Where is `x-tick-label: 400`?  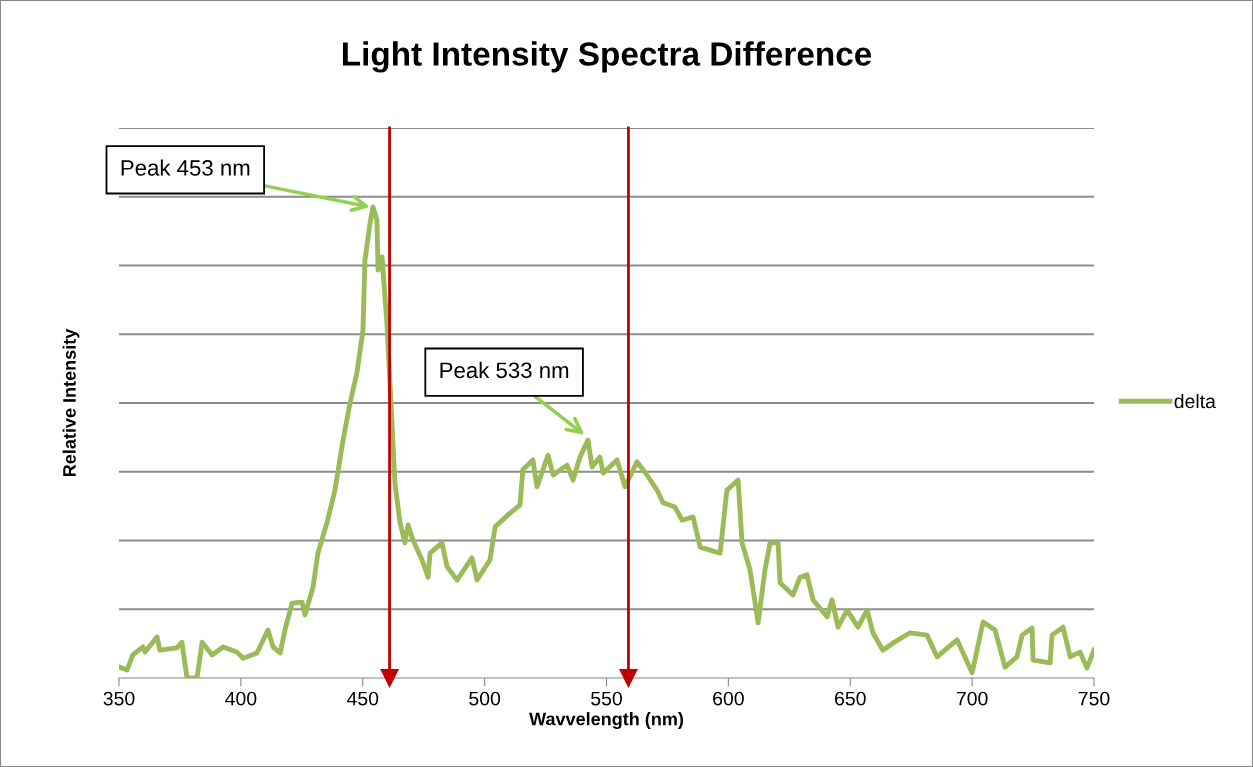 x-tick-label: 400 is located at coordinates (241, 698).